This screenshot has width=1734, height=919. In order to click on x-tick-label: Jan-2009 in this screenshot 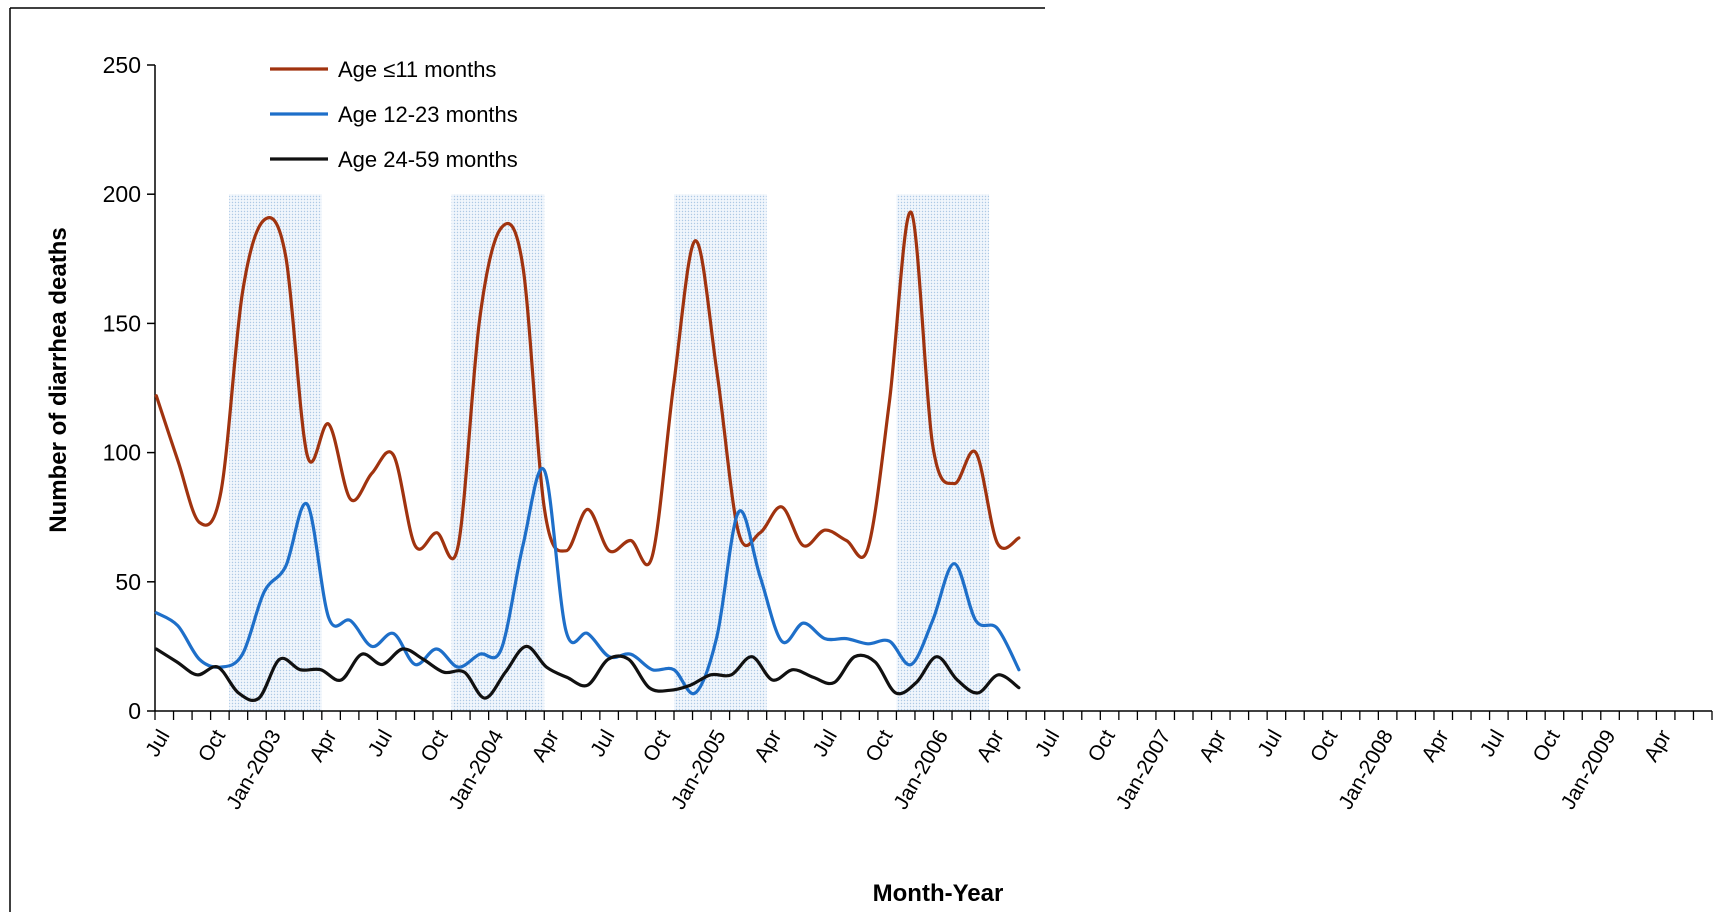, I will do `click(1589, 769)`.